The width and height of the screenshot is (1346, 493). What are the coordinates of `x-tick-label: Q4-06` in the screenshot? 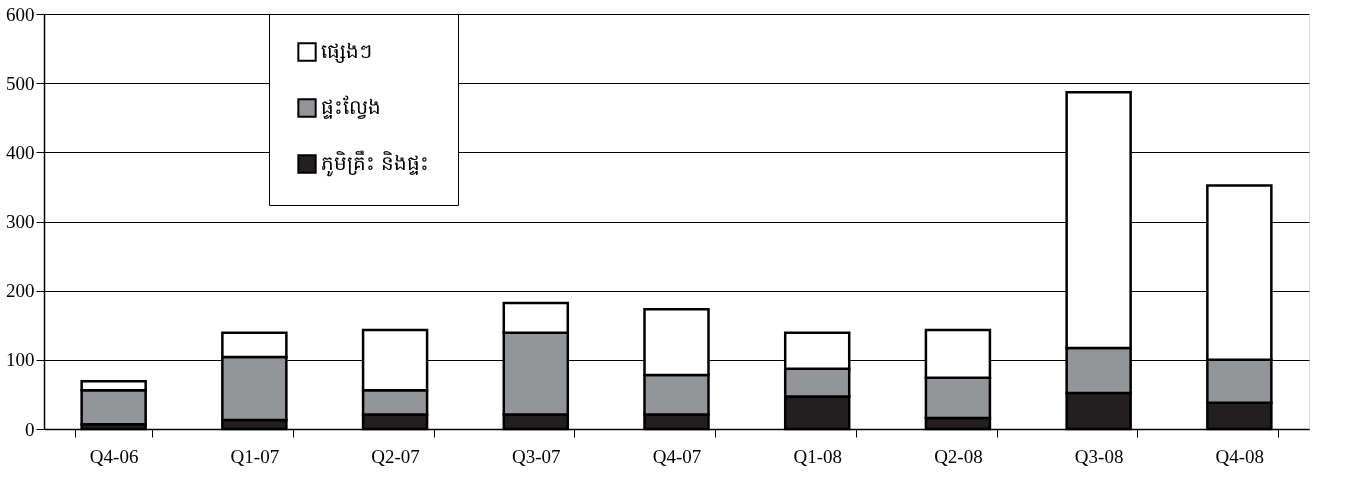 It's located at (114, 456).